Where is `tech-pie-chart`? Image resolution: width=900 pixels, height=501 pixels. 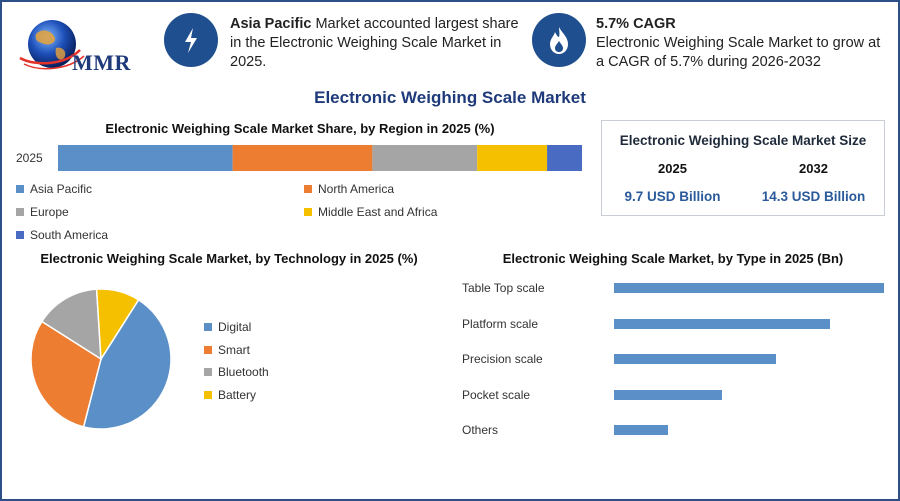 tech-pie-chart is located at coordinates (101, 359).